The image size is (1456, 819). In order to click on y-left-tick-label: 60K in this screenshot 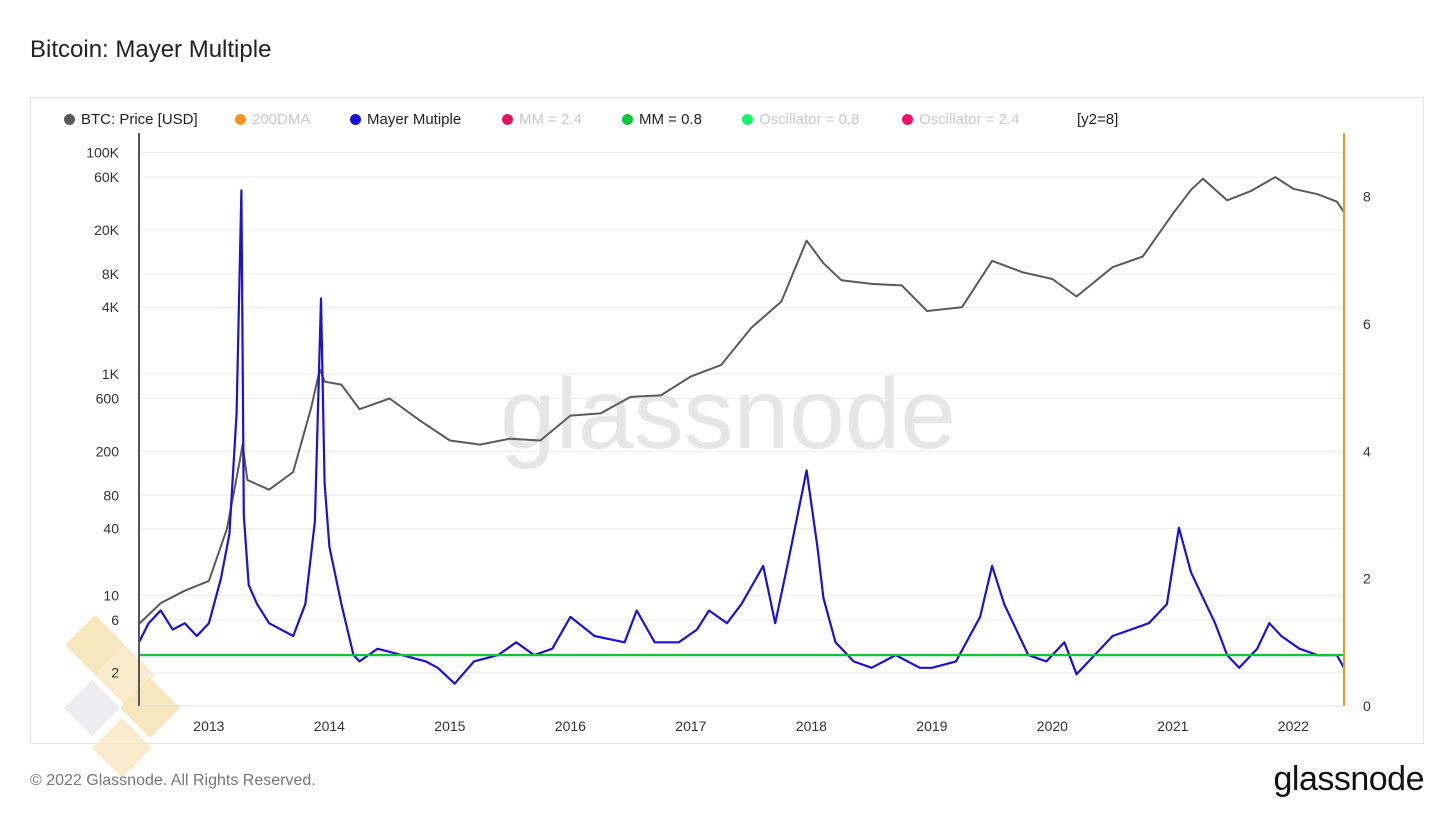, I will do `click(107, 177)`.